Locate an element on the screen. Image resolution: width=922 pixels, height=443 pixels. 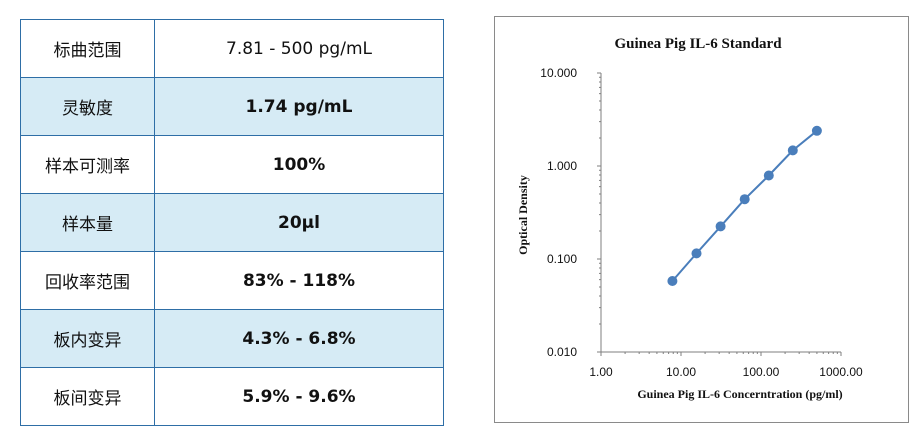
x-tick-label: 10.00 is located at coordinates (681, 372).